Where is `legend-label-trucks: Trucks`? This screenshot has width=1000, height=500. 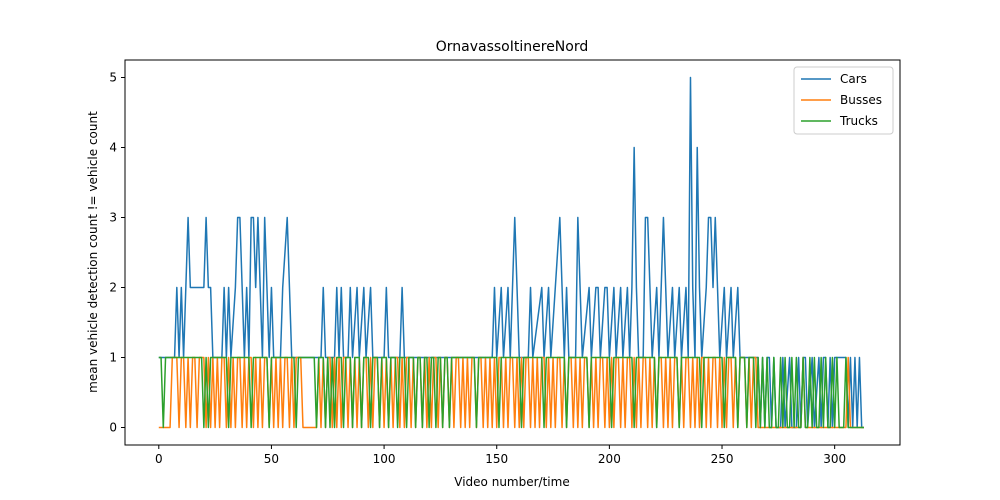
legend-label-trucks: Trucks is located at coordinates (858, 121).